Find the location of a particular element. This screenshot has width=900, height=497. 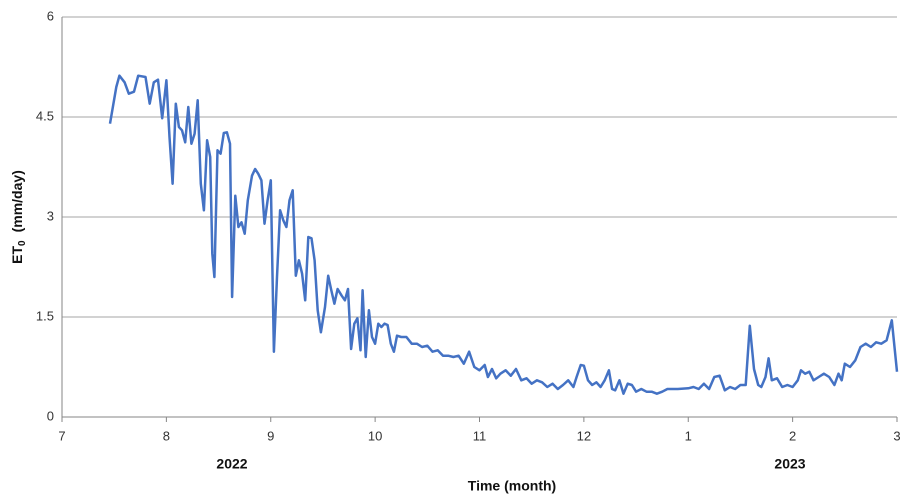

y-tick-label: 1.5 is located at coordinates (45, 315).